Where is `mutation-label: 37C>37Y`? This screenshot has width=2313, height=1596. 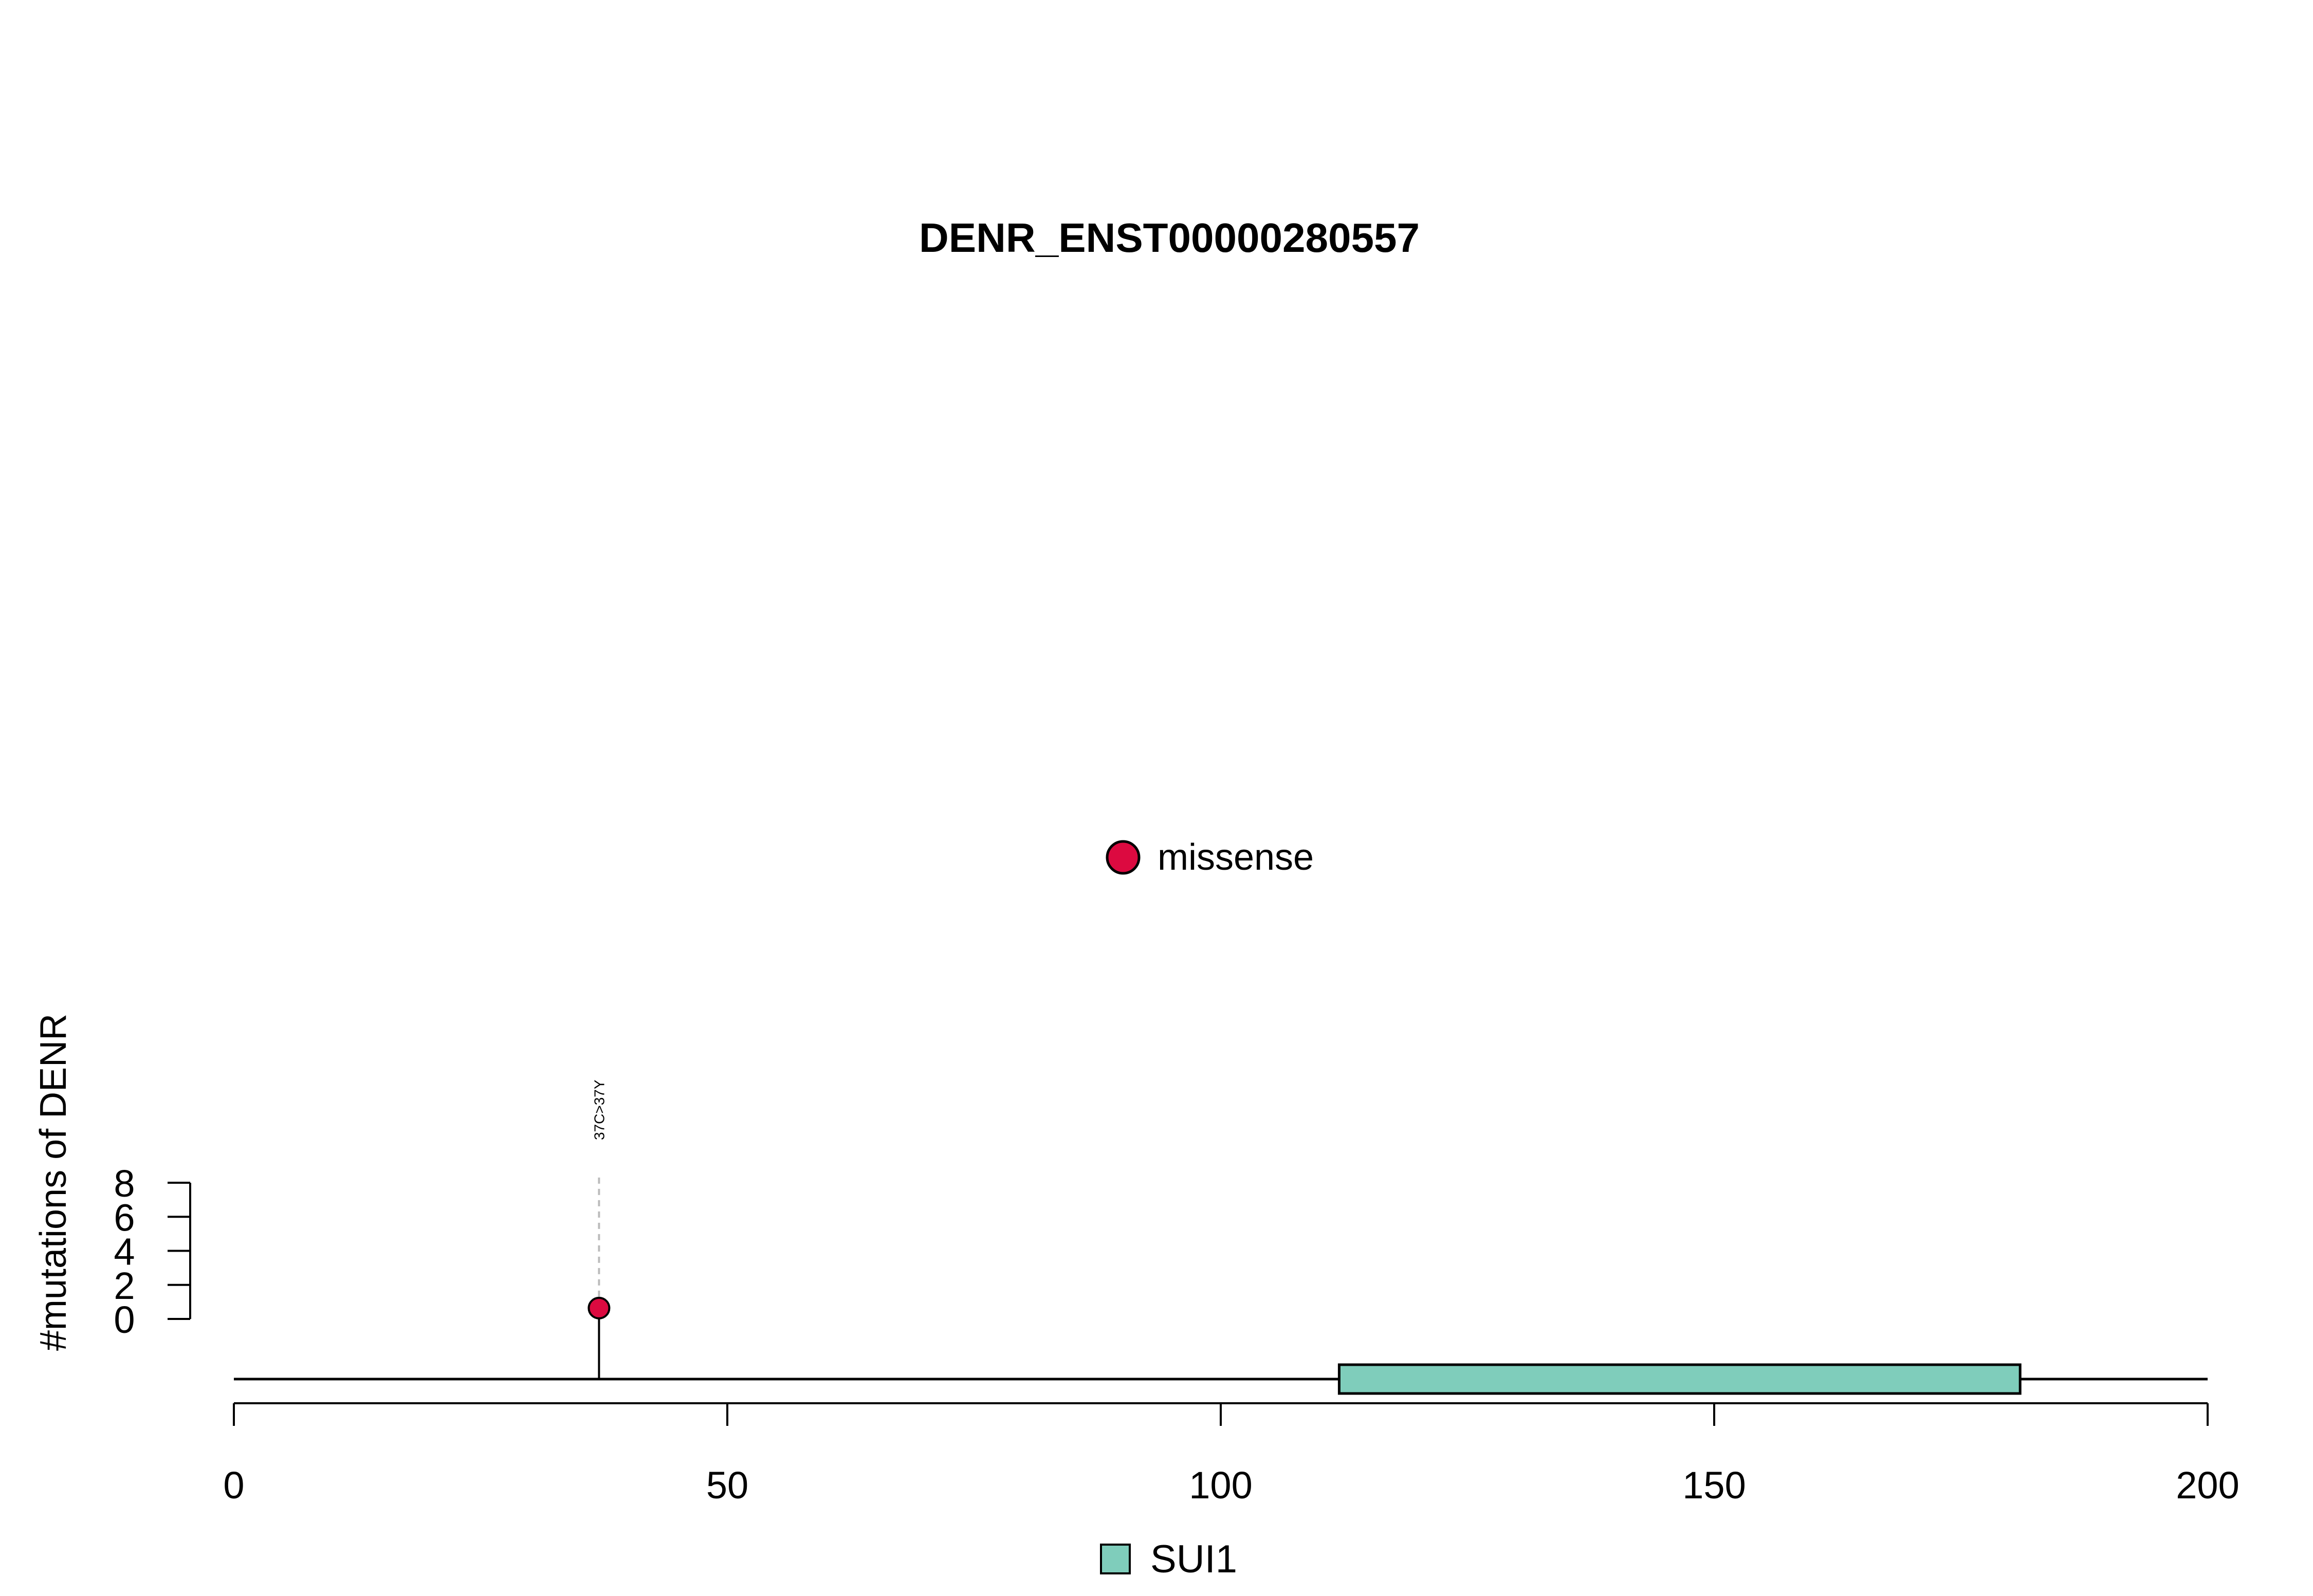
mutation-label: 37C>37Y is located at coordinates (599, 1110).